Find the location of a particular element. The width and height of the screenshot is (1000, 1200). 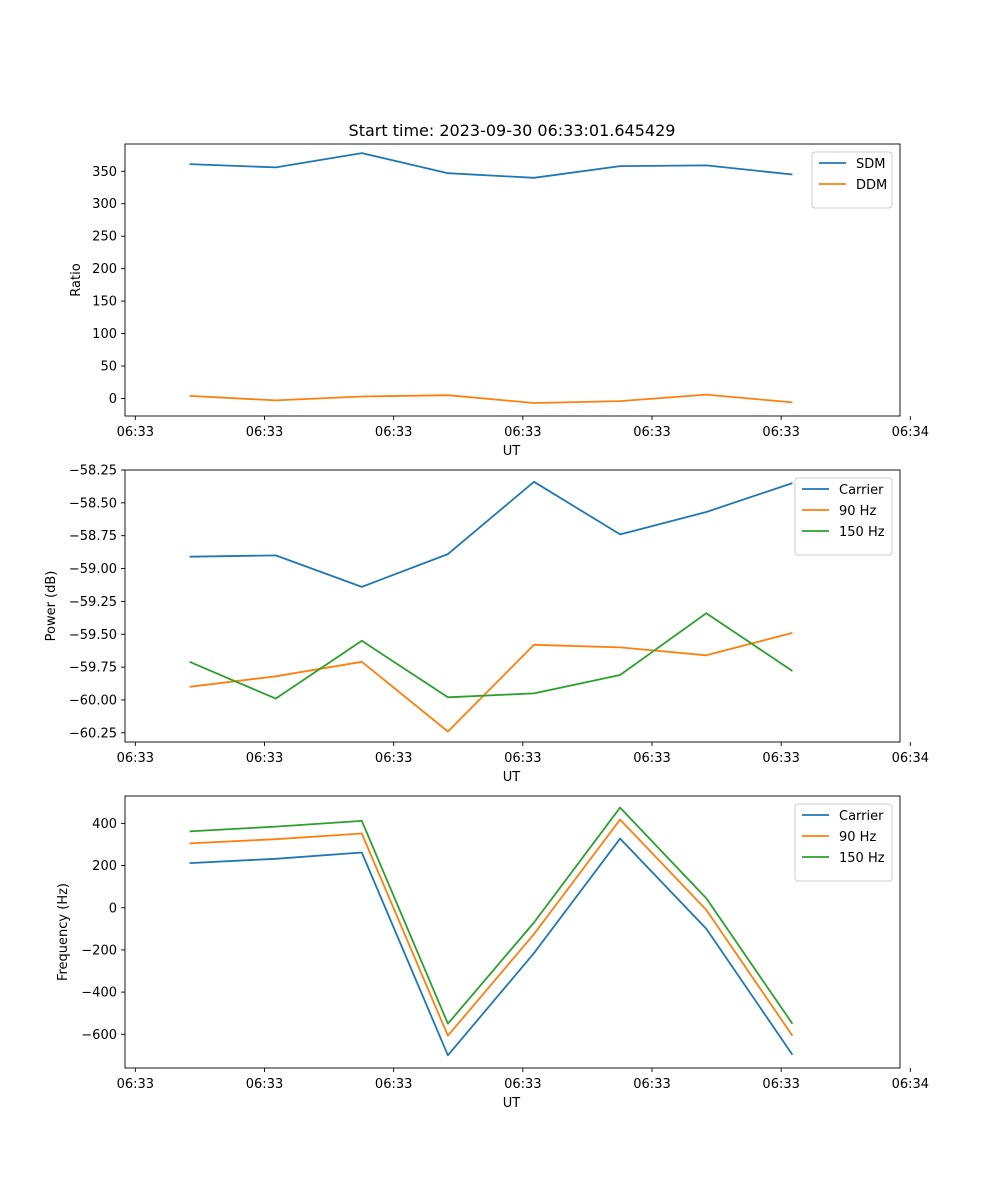

y-tick-label: 150 is located at coordinates (104, 302).